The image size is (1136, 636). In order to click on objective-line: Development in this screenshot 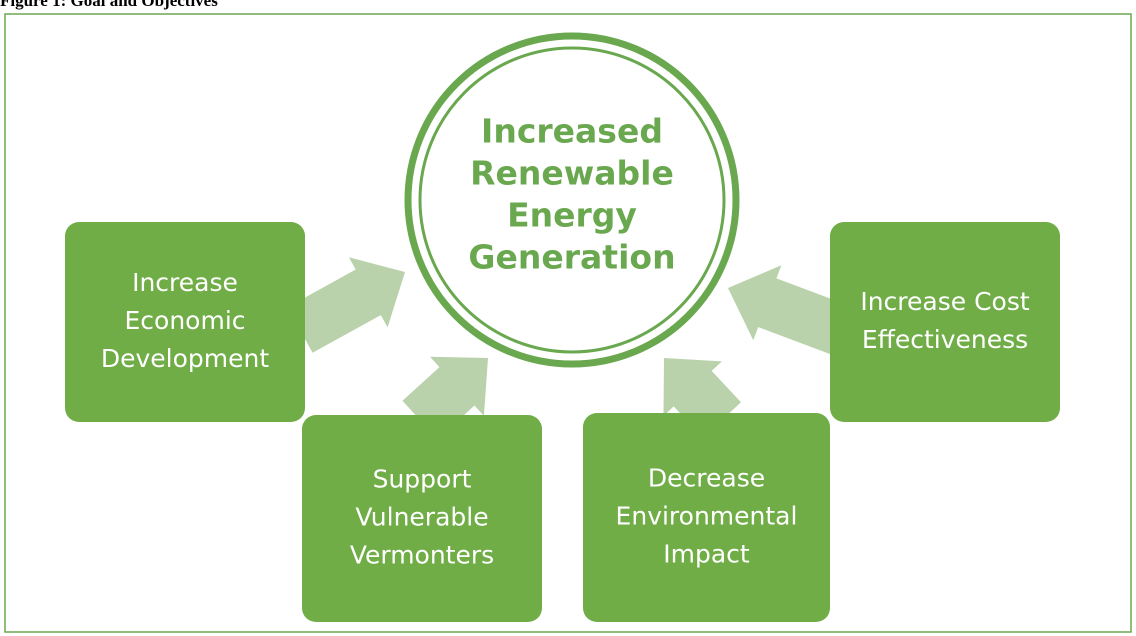, I will do `click(185, 358)`.